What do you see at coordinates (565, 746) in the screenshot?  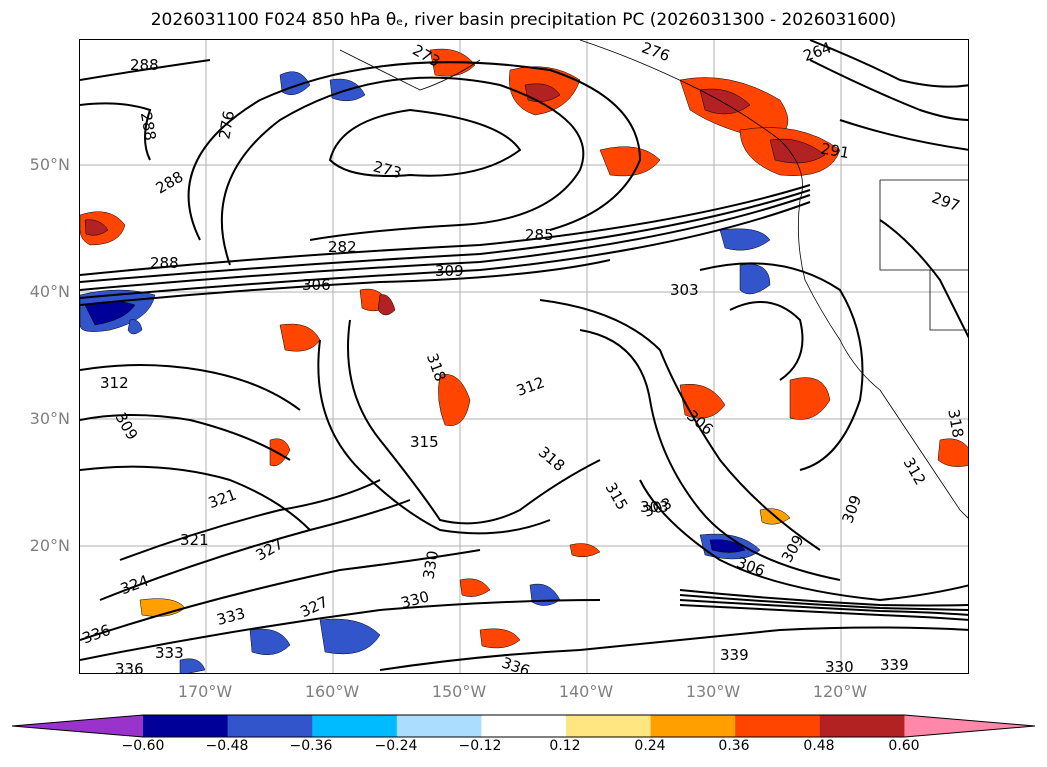 I see `colorbar-tick: 0.12` at bounding box center [565, 746].